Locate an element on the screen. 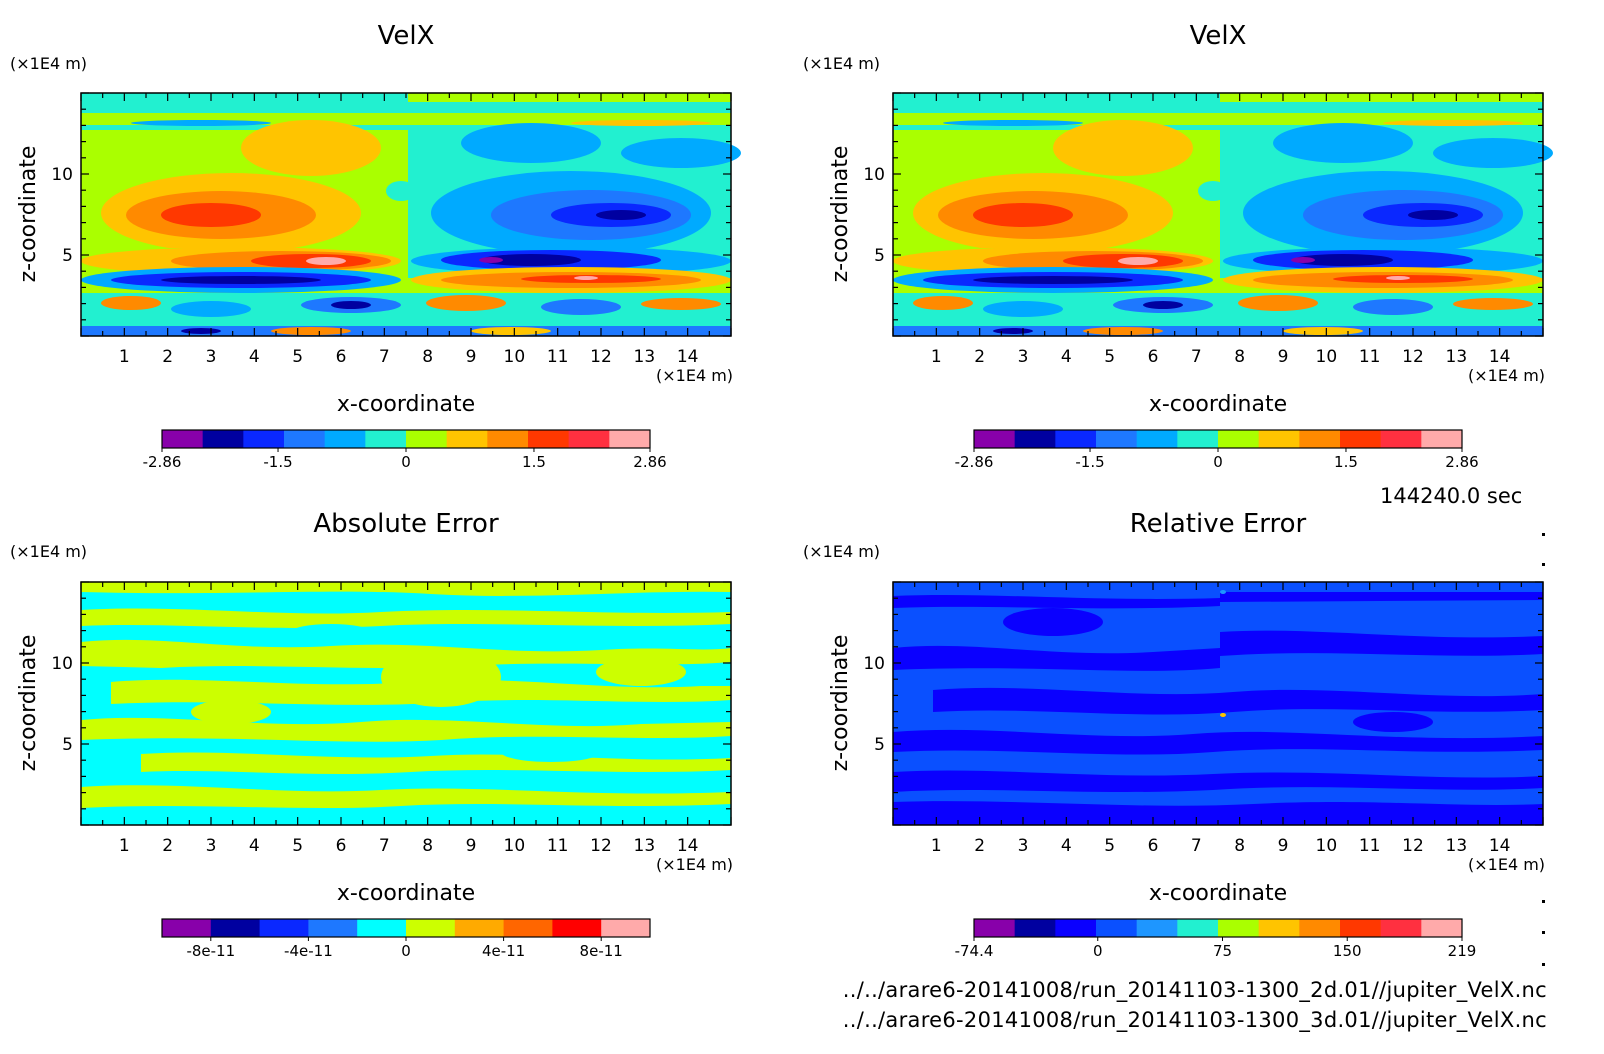 This screenshot has height=1054, width=1604. colorbar-tick-label: 1.5 is located at coordinates (1346, 462).